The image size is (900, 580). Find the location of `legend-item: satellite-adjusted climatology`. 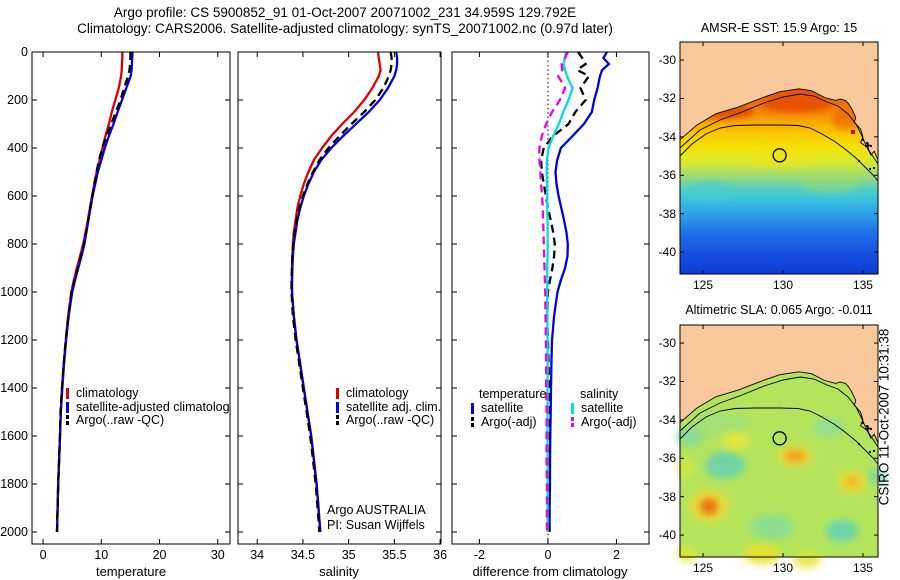

legend-item: satellite-adjusted climatology is located at coordinates (147, 408).